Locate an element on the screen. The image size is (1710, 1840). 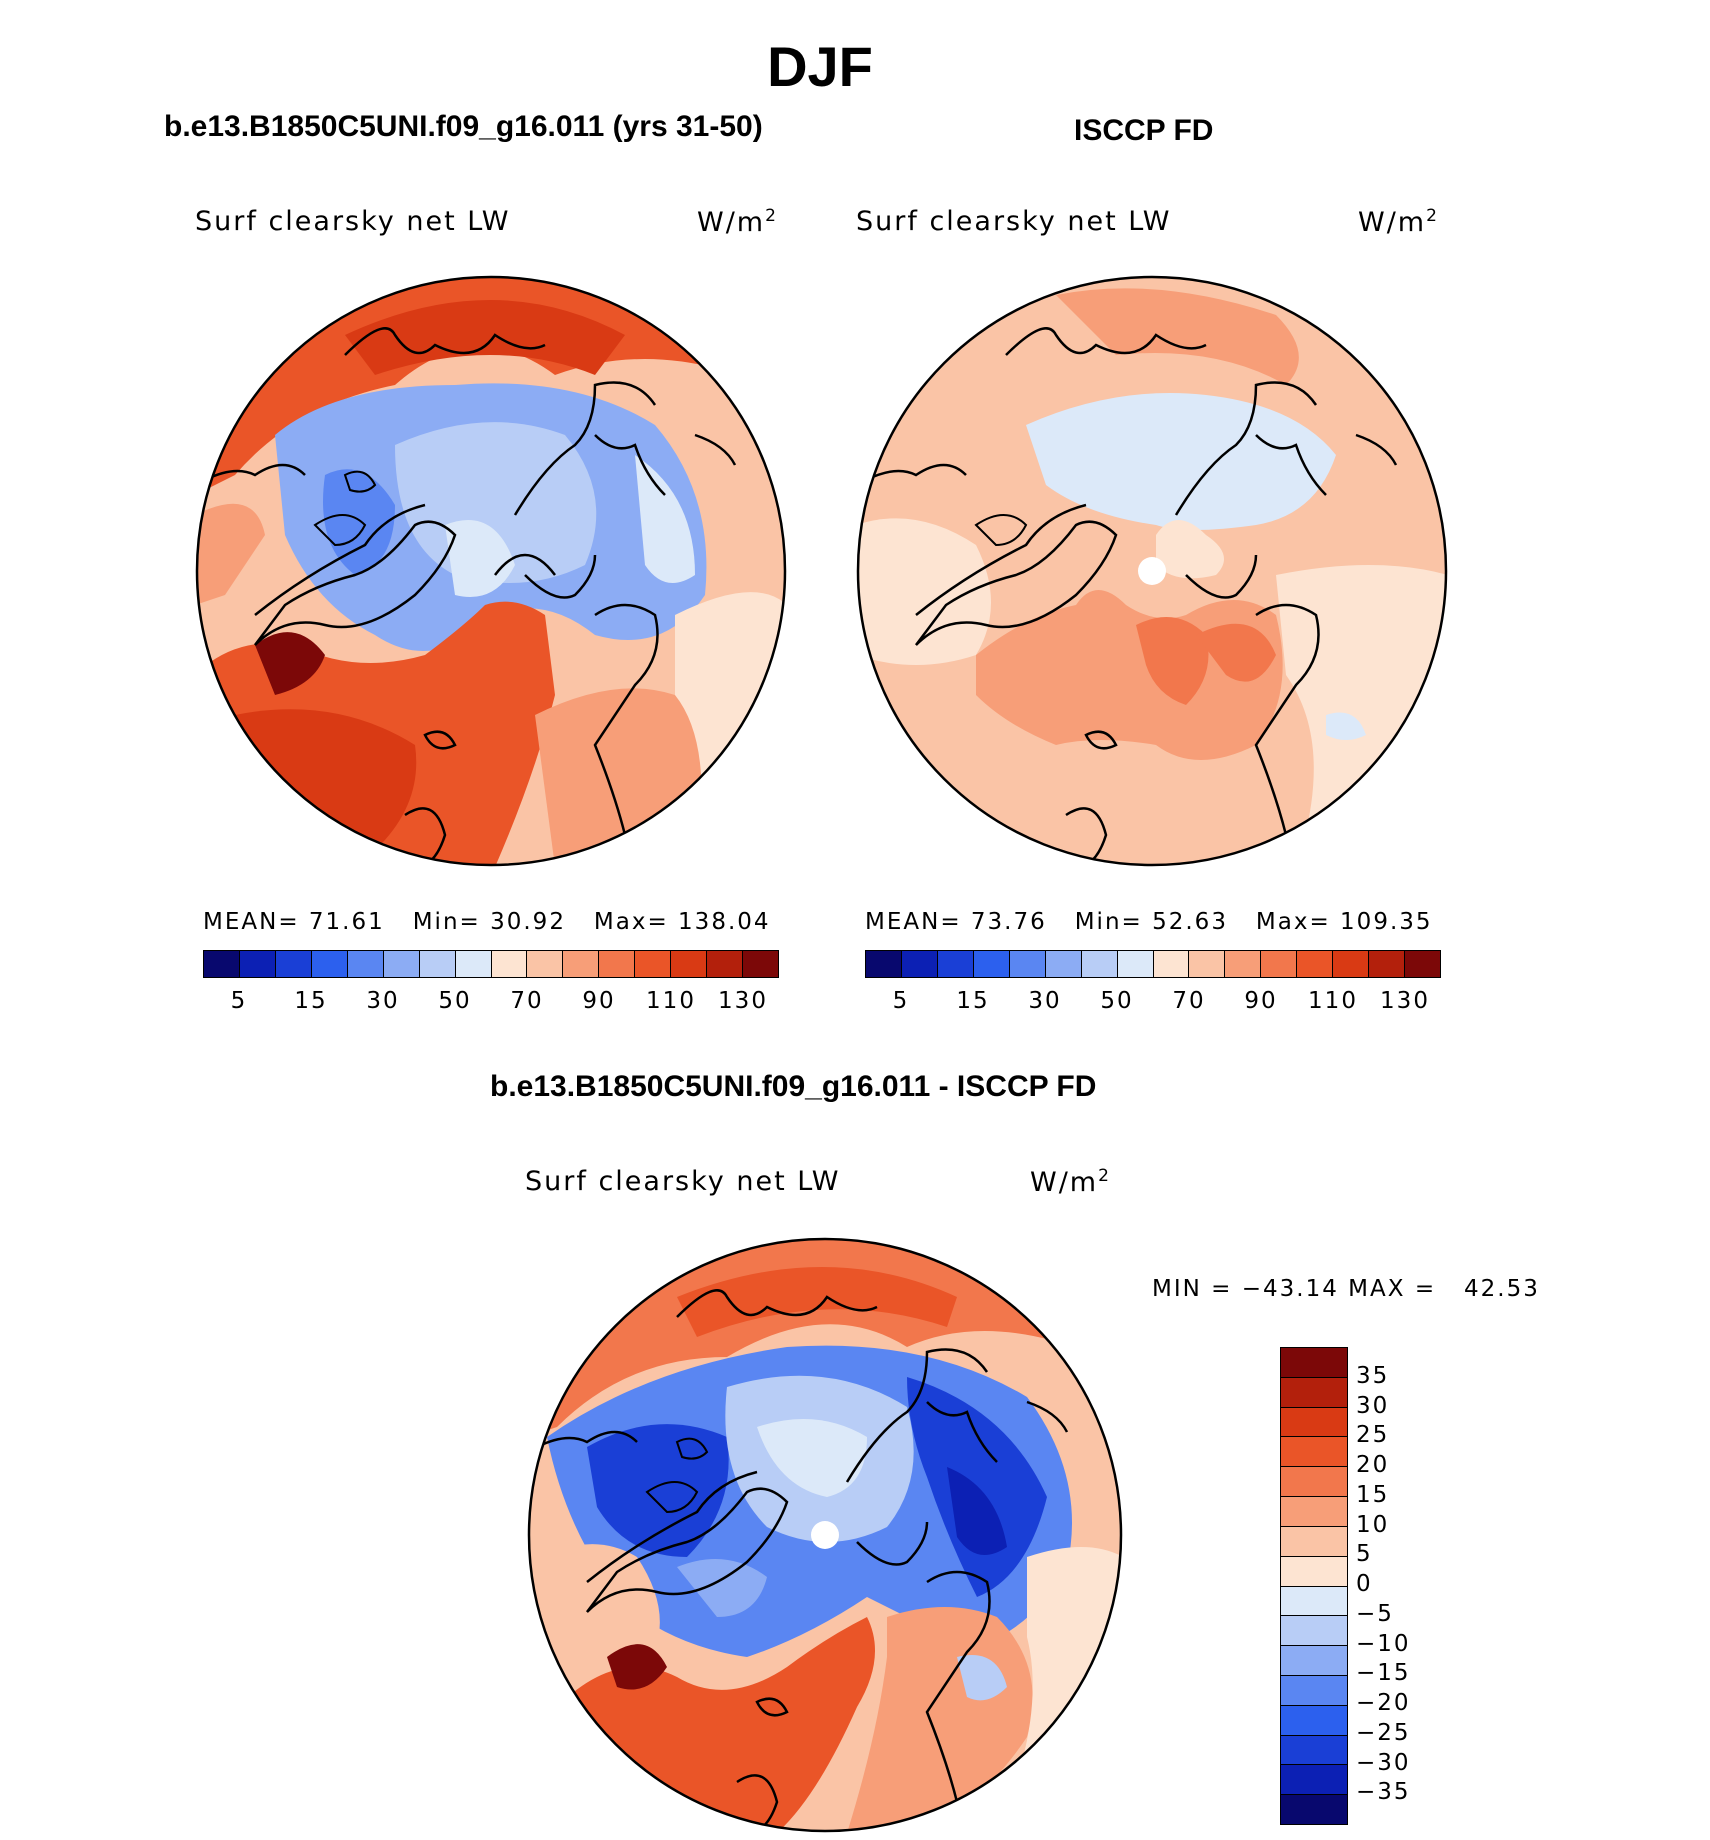
panel-3-colorbar-tick-label: −30 is located at coordinates (1383, 1762).